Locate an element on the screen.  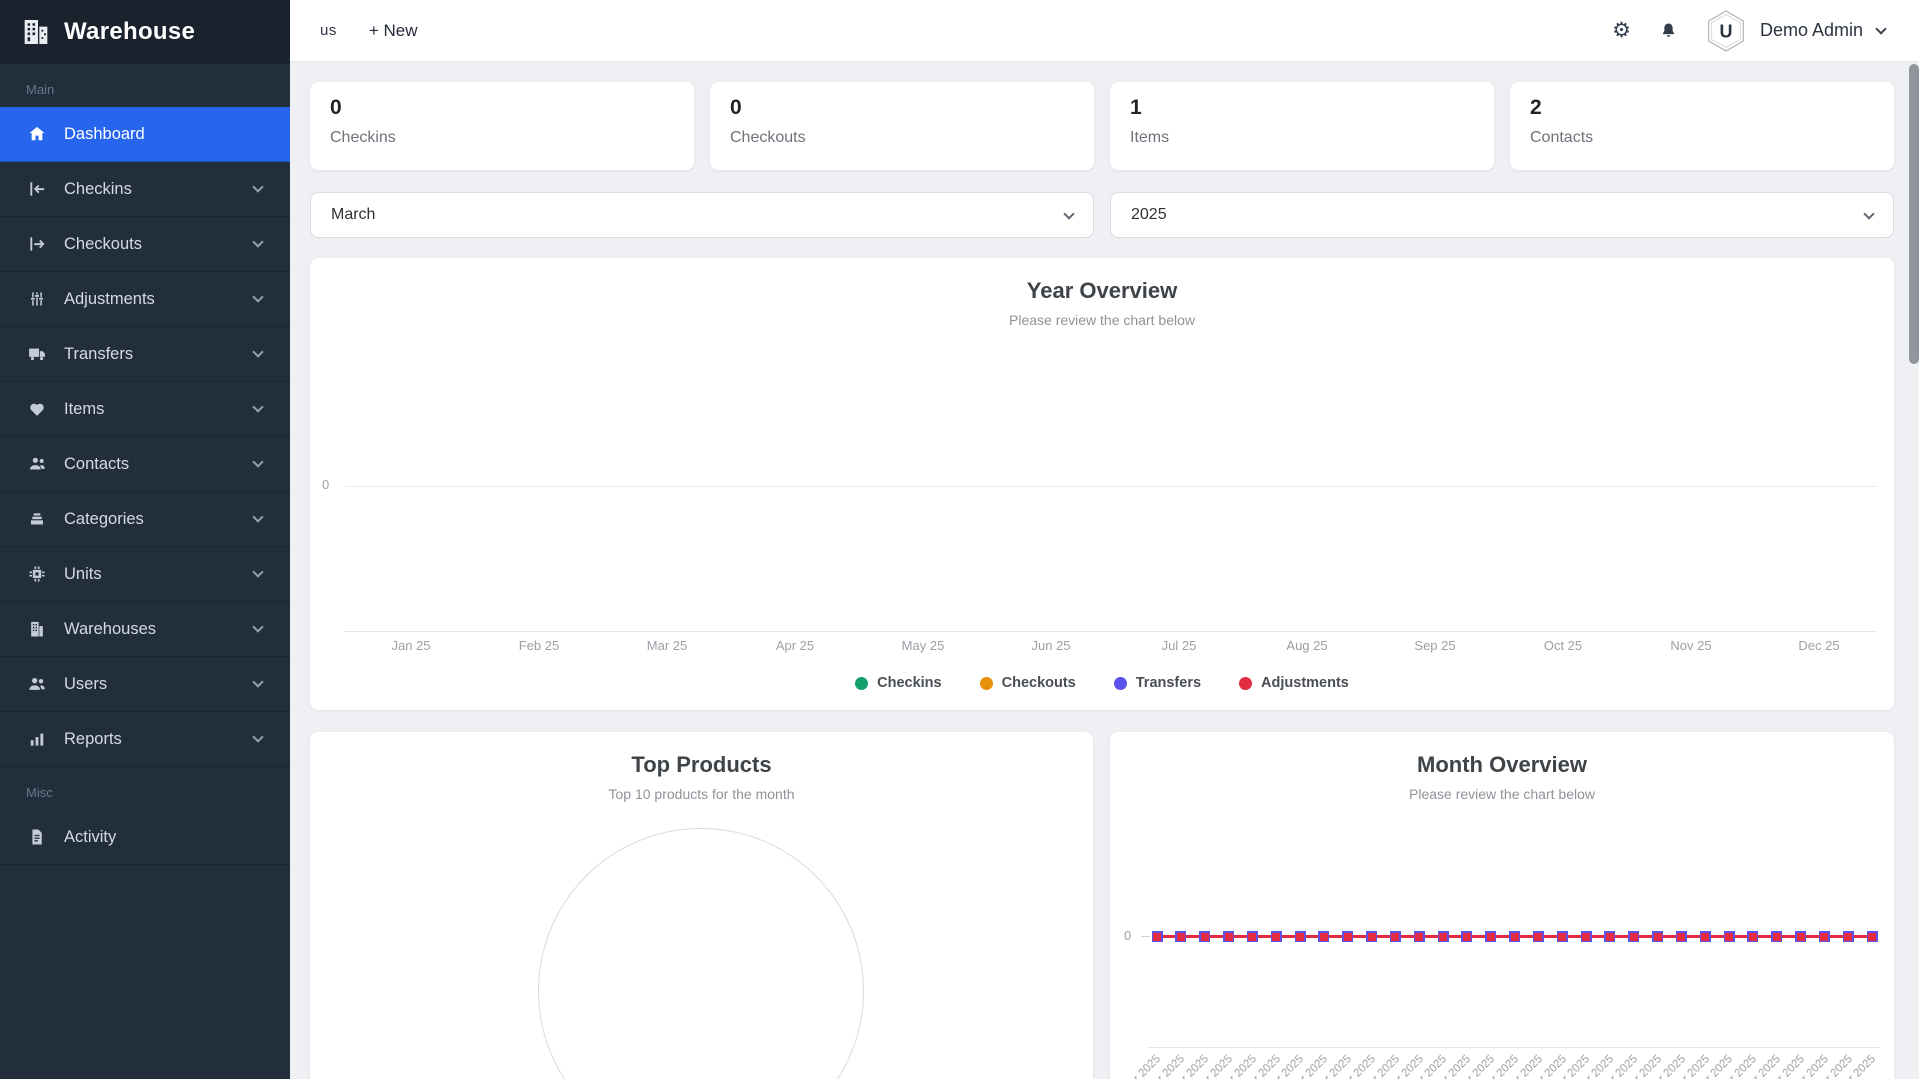
year-chart-title: Year Overview is located at coordinates (1102, 290).